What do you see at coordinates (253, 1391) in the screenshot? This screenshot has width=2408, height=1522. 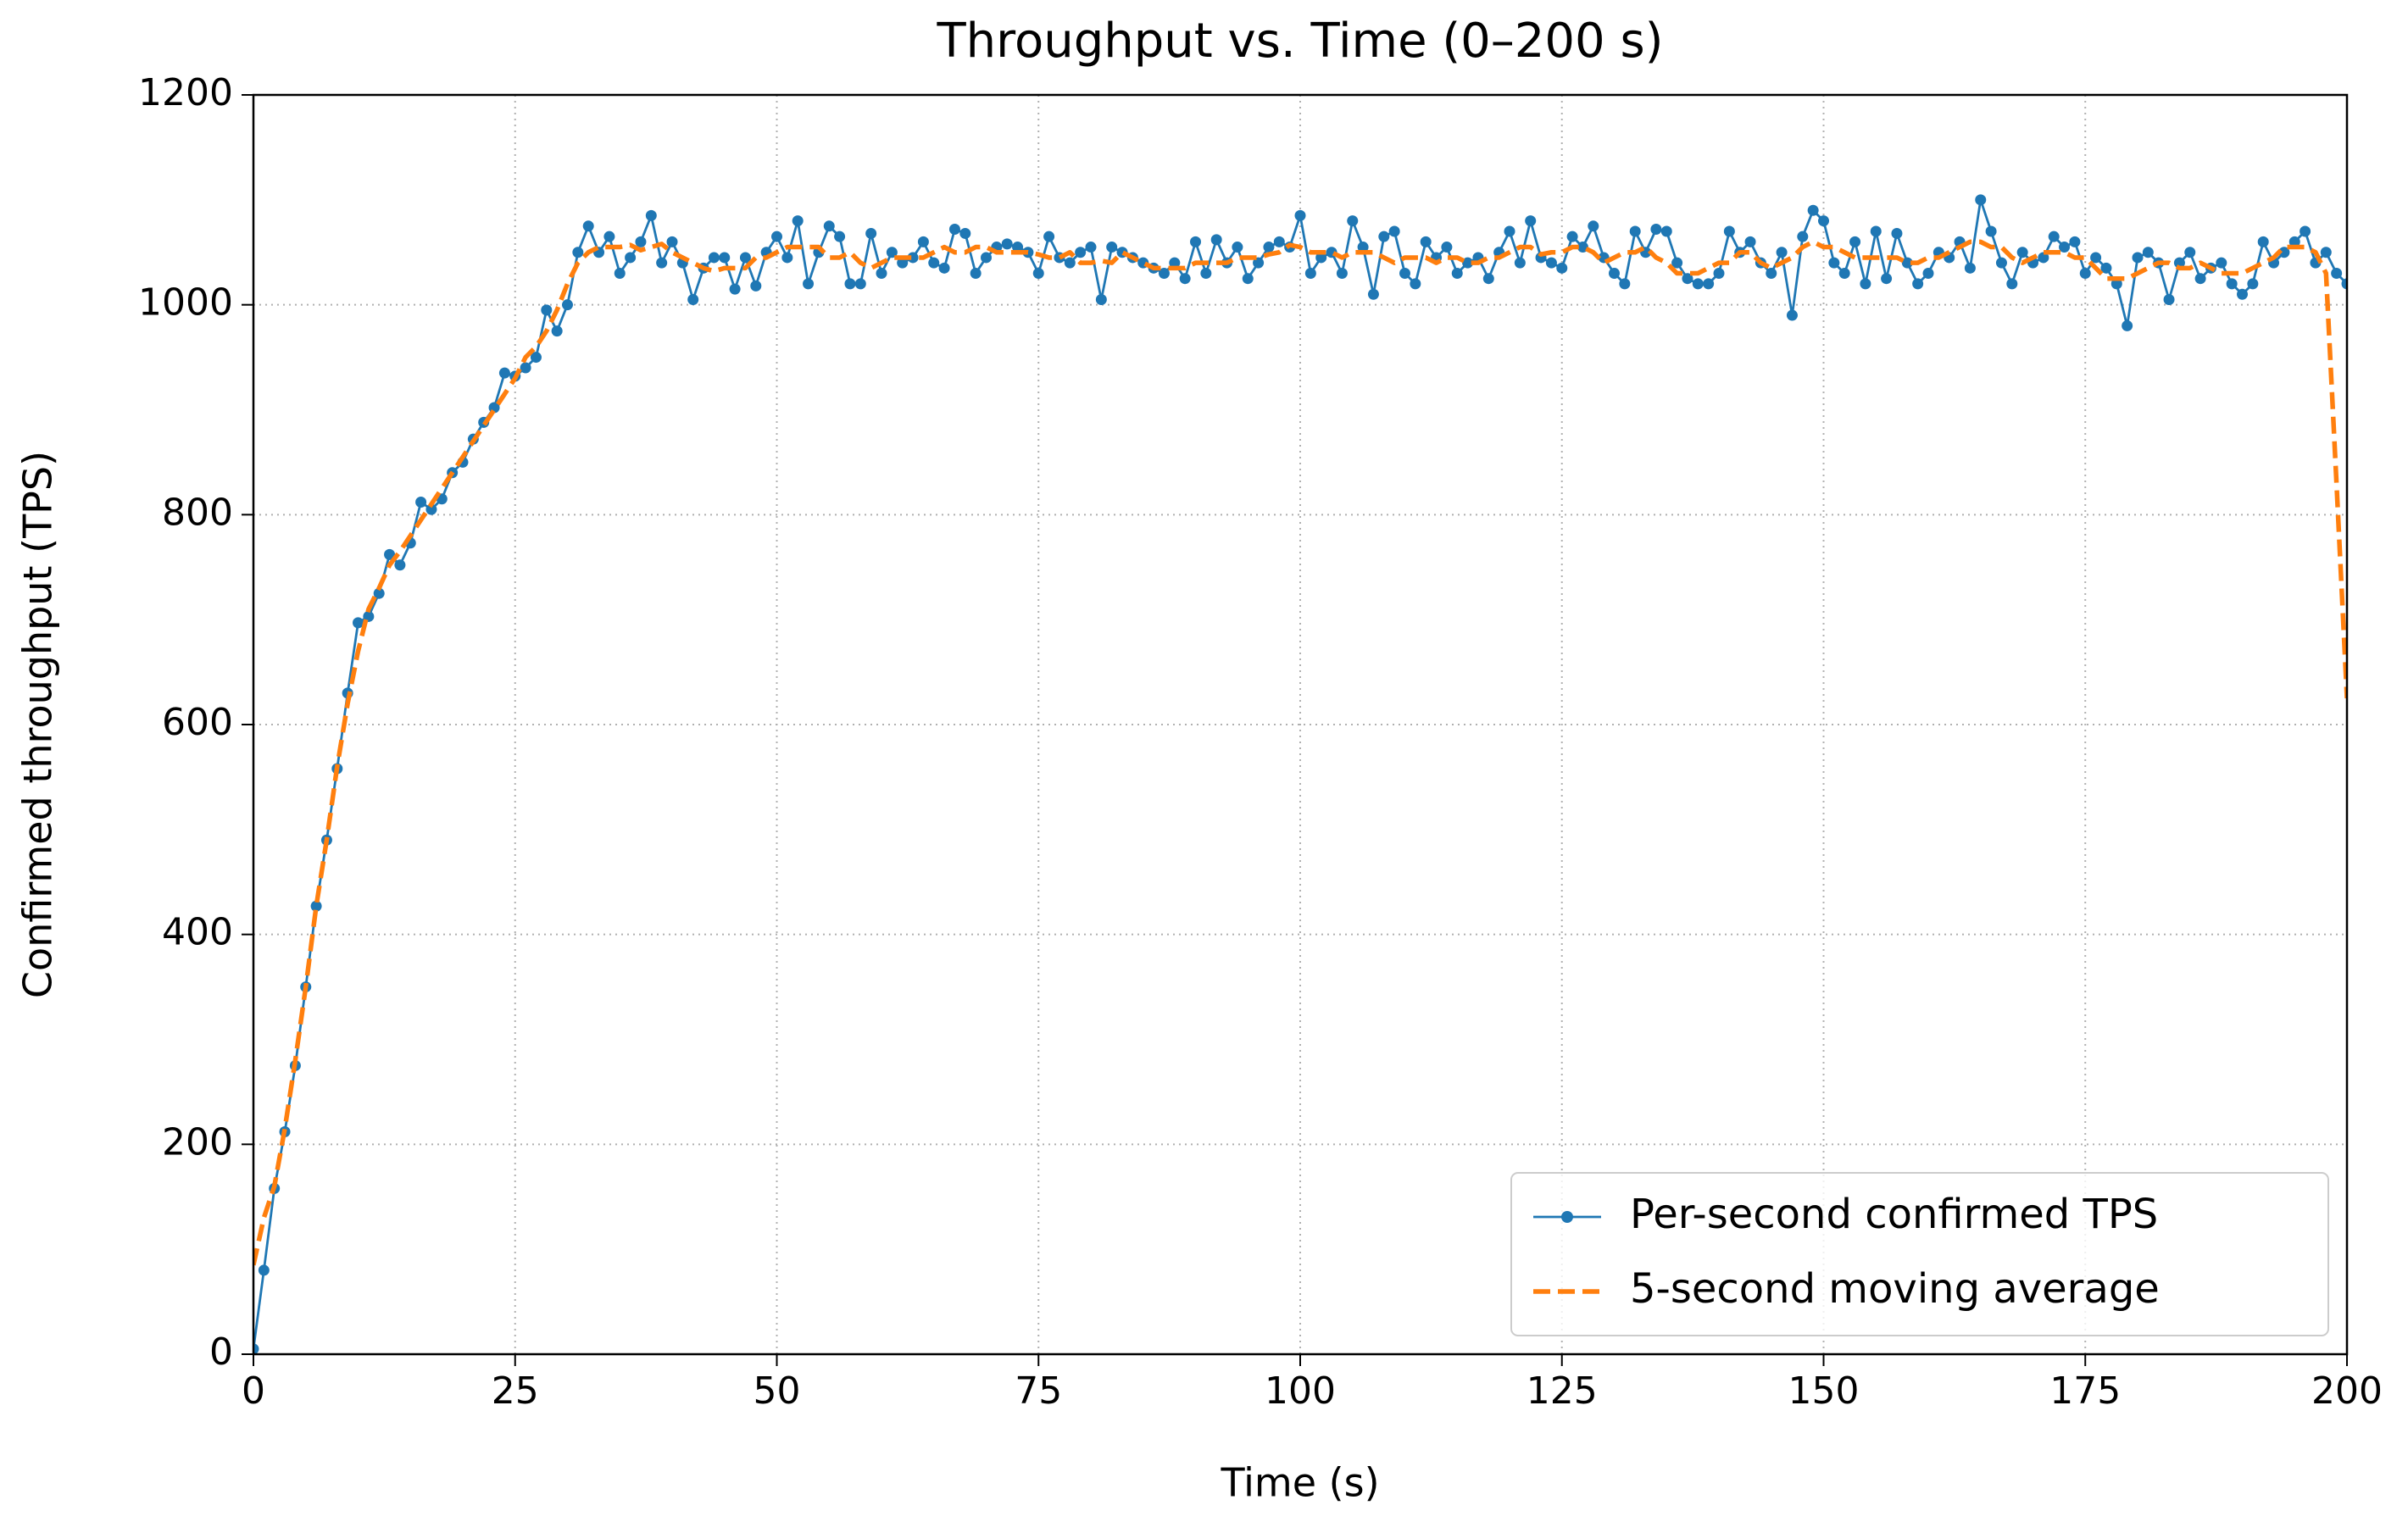 I see `x-tick-label: 0` at bounding box center [253, 1391].